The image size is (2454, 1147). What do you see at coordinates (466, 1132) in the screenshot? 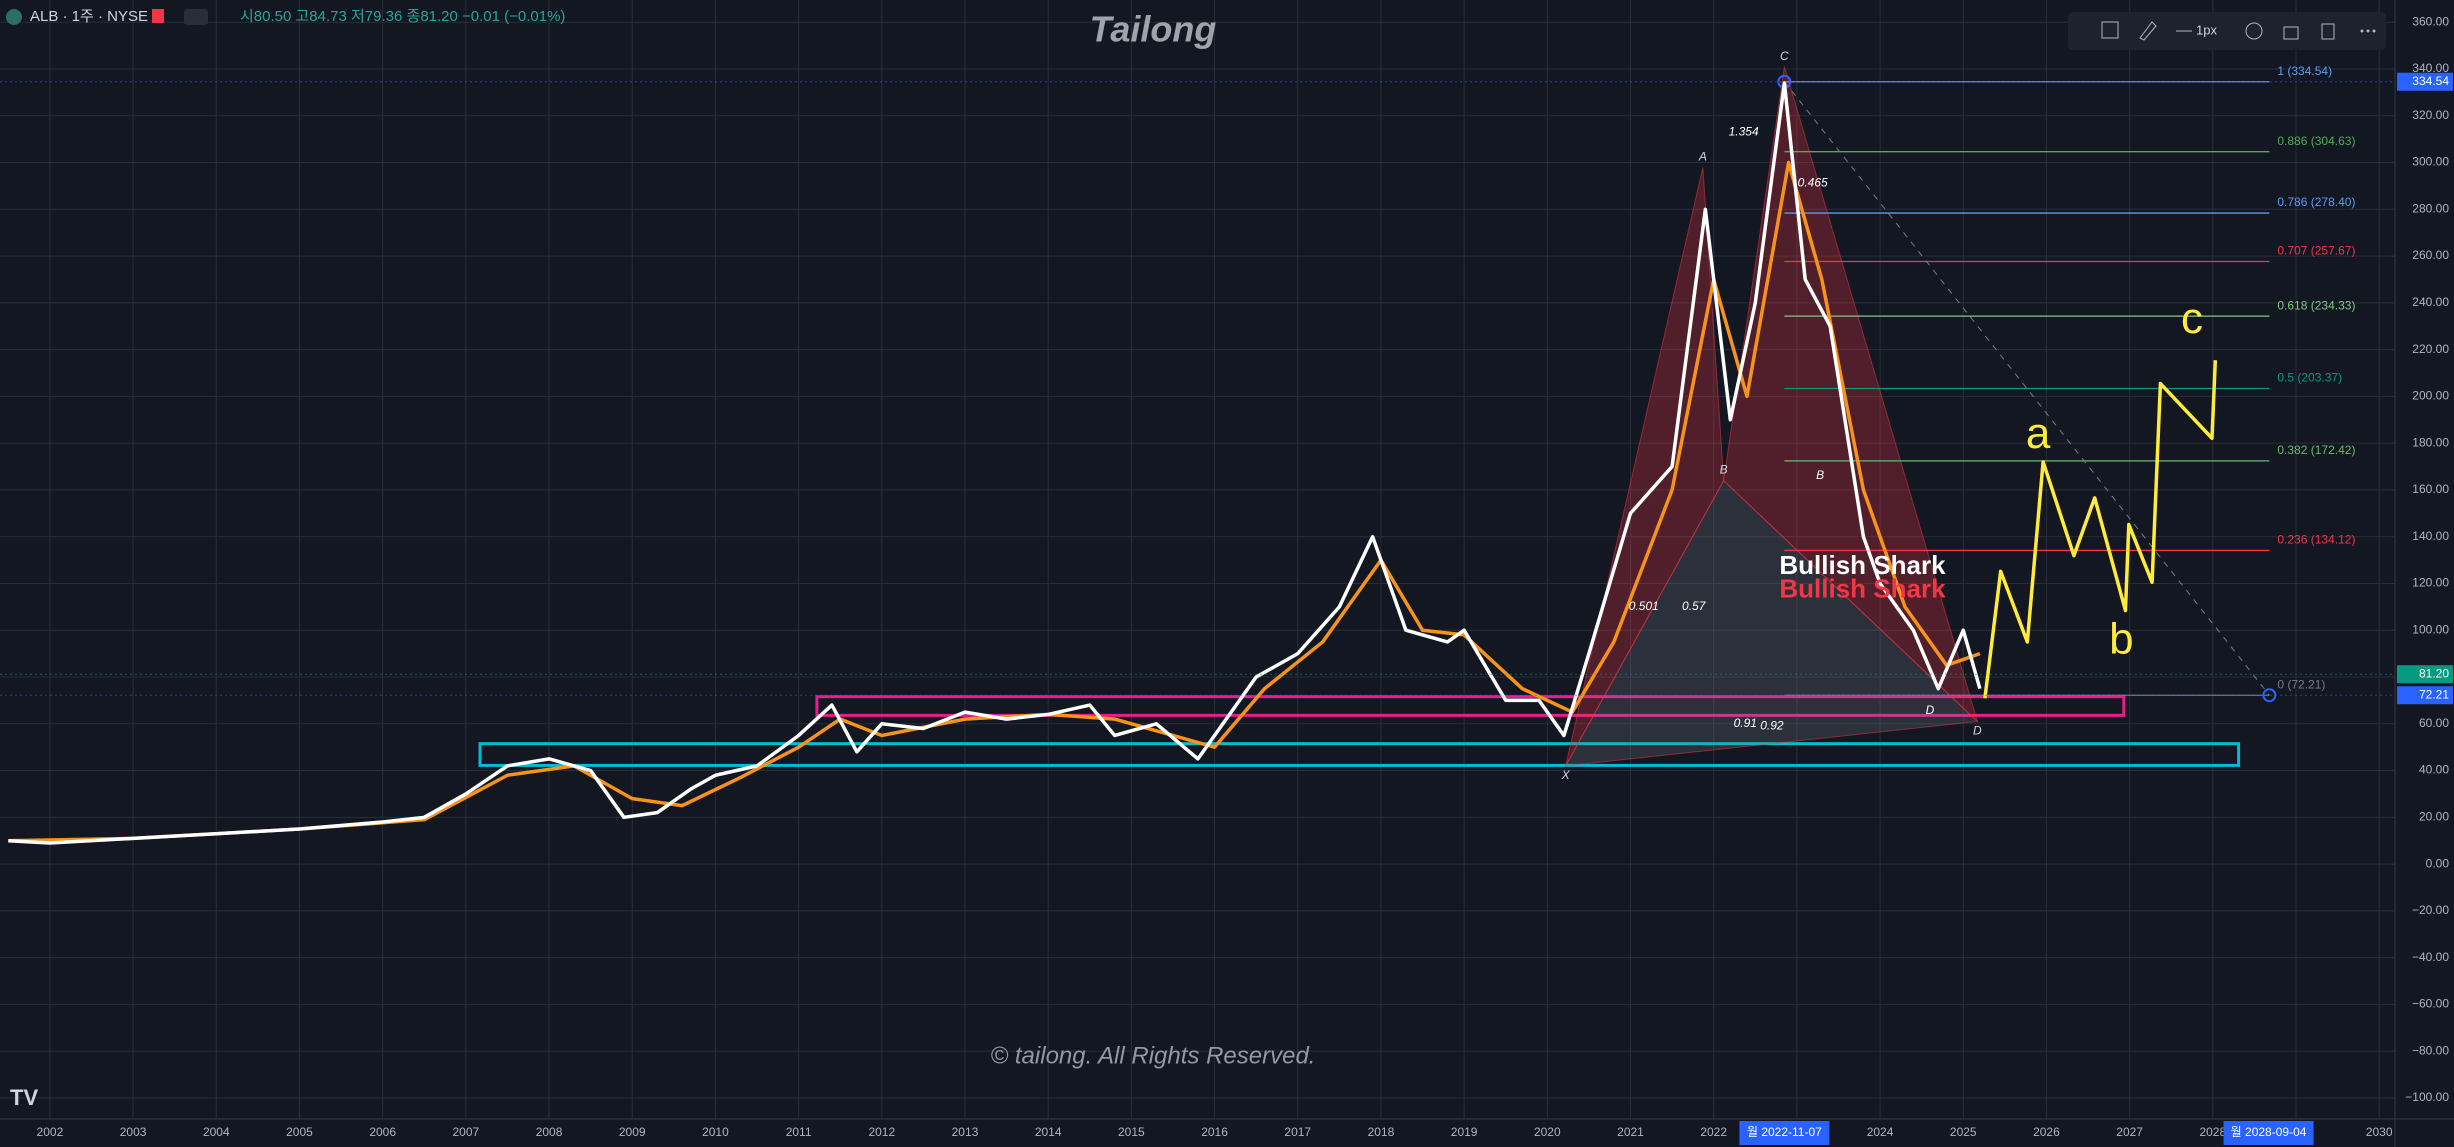
I see `x-tick-label: 2007` at bounding box center [466, 1132].